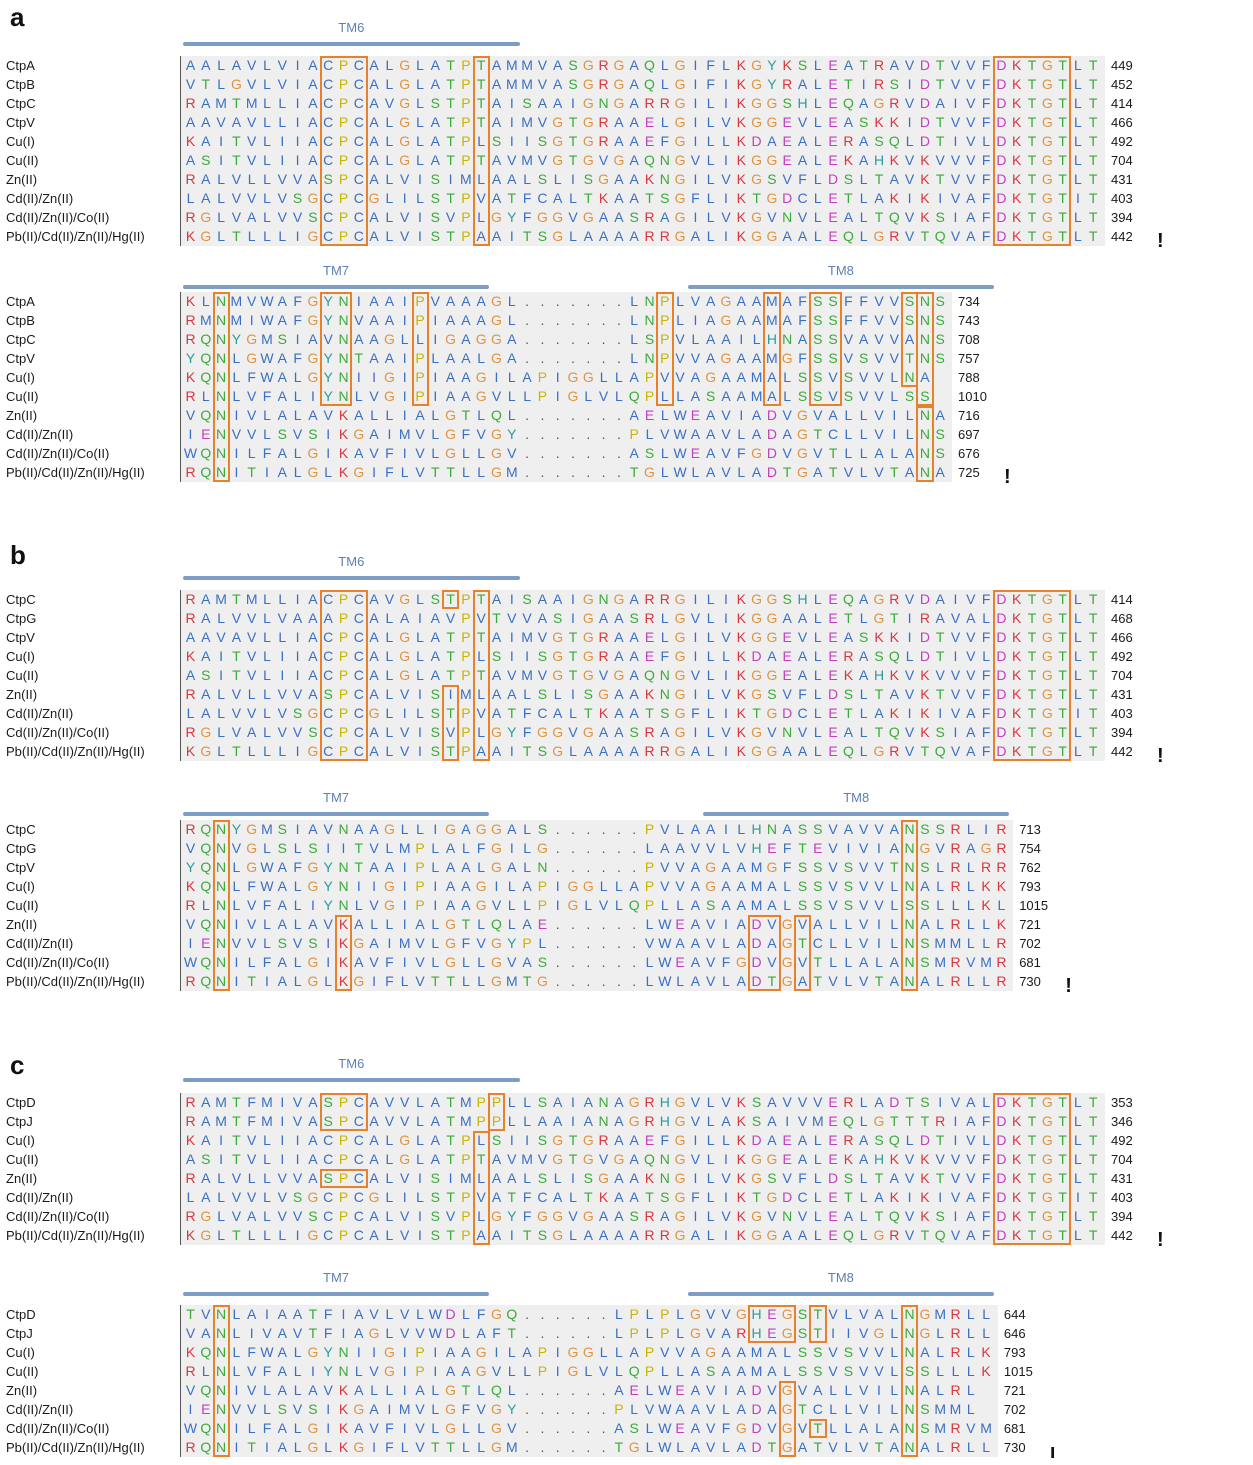 The height and width of the screenshot is (1465, 1253). I want to click on sequence-end-position: 431, so click(1122, 694).